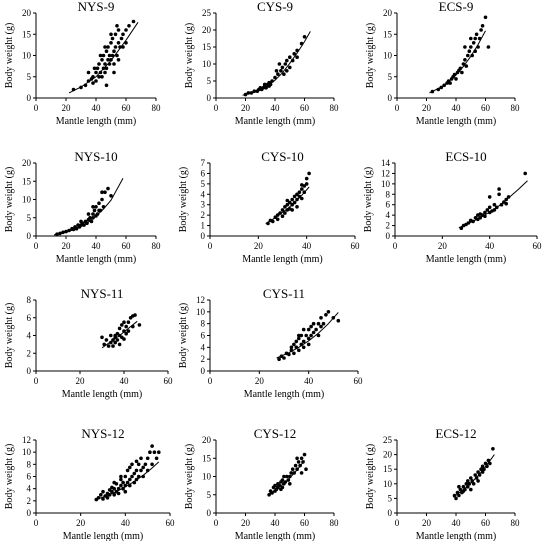 This screenshot has width=550, height=541. Describe the element at coordinates (96, 7) in the screenshot. I see `panel-title: NYS-9` at that location.